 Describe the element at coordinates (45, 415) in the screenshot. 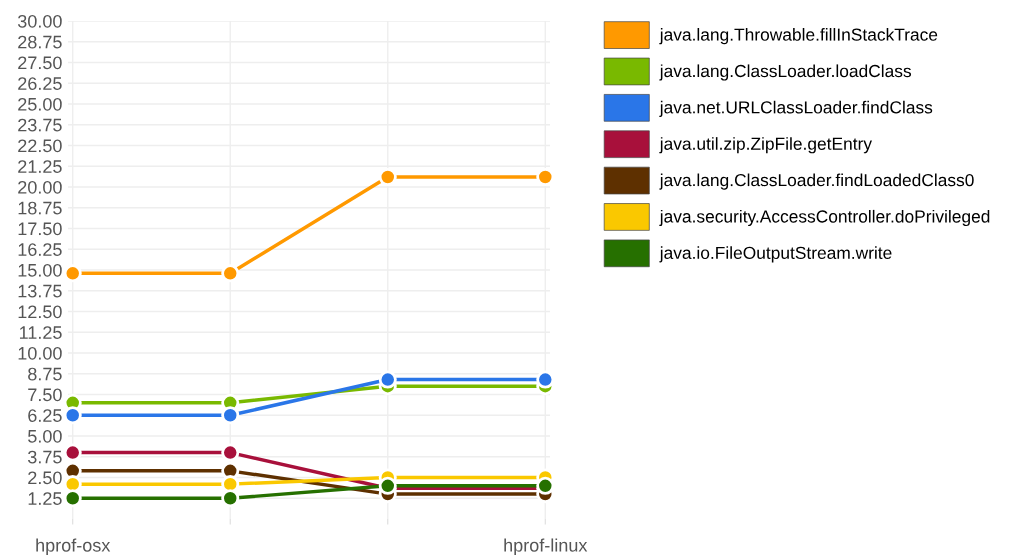

I see `y-tick-label: 6.25` at that location.